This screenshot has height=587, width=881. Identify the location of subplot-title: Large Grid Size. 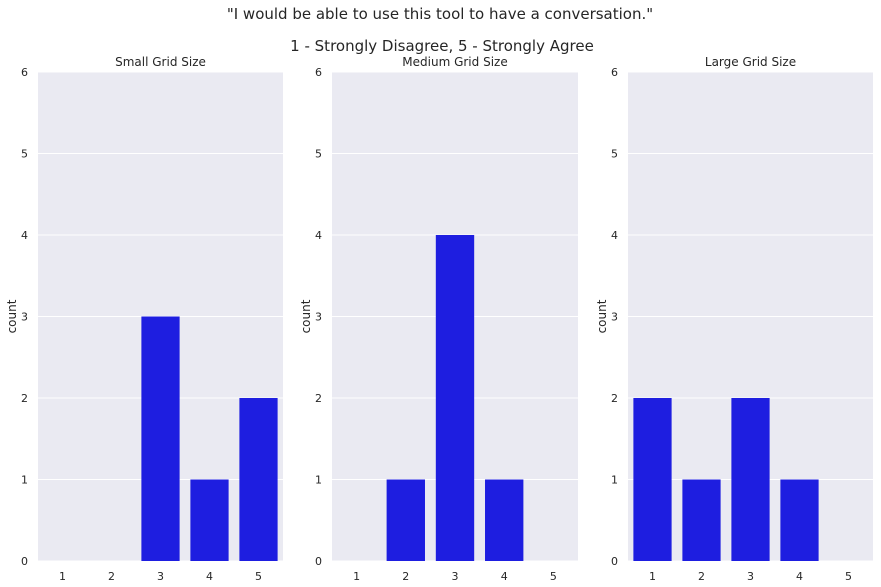
(750, 62).